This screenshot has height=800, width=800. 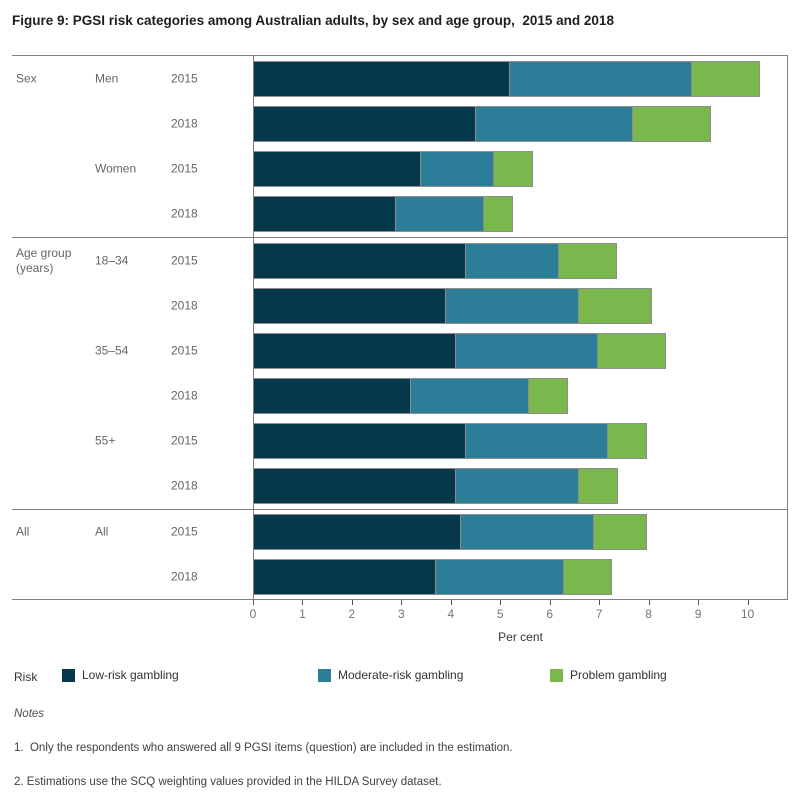 What do you see at coordinates (787, 327) in the screenshot?
I see `chart-right-border` at bounding box center [787, 327].